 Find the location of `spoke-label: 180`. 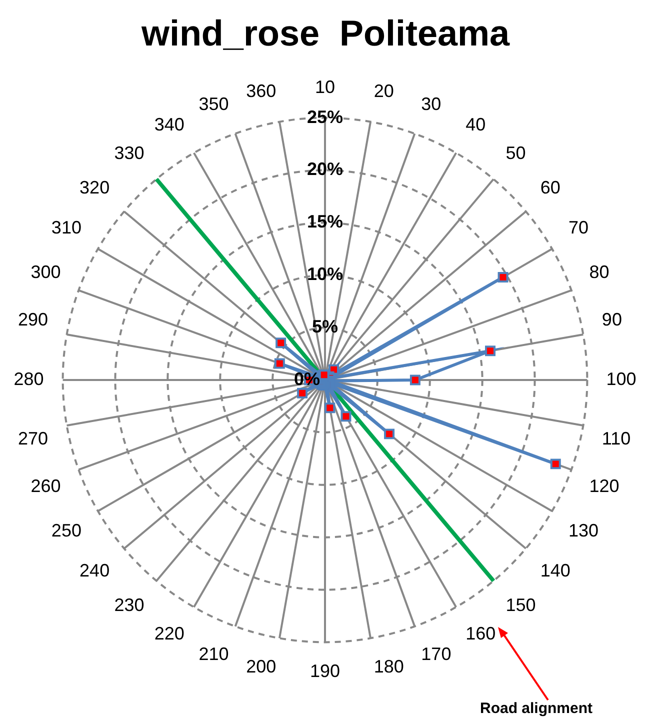

spoke-label: 180 is located at coordinates (389, 666).